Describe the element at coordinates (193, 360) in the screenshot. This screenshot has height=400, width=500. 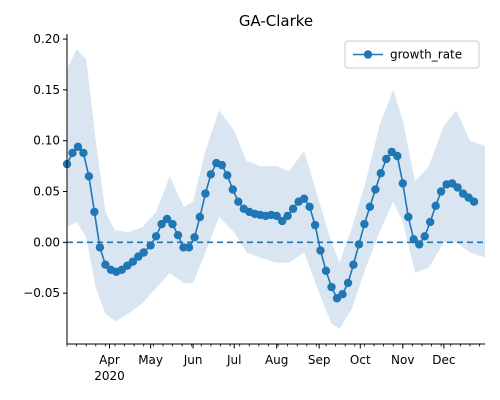
I see `x-tick-label: Jun` at that location.